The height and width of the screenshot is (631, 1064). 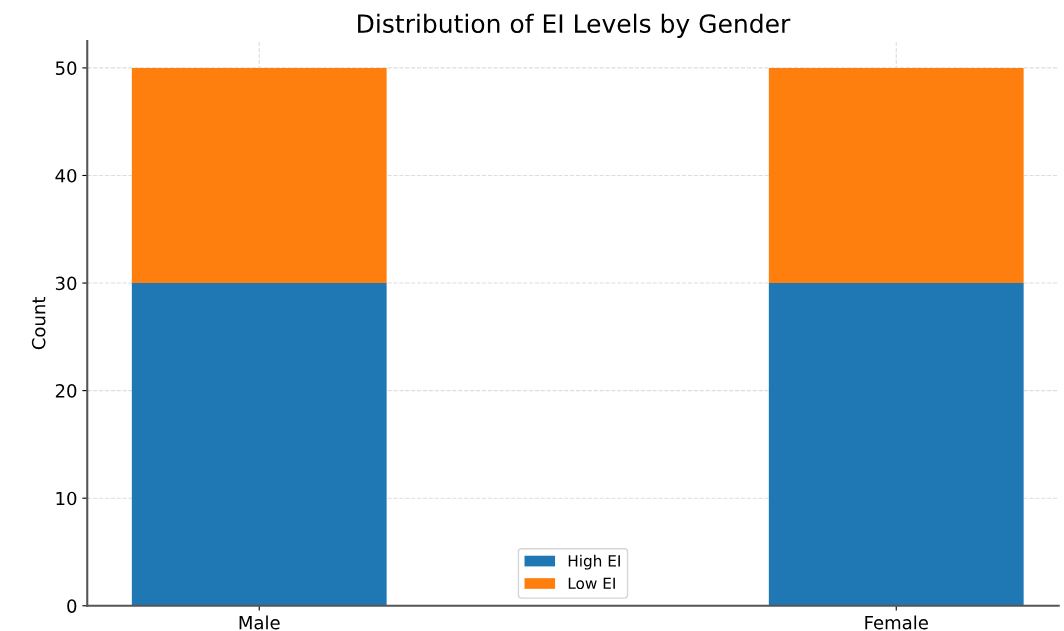 What do you see at coordinates (72, 606) in the screenshot?
I see `y-tick-label: 0` at bounding box center [72, 606].